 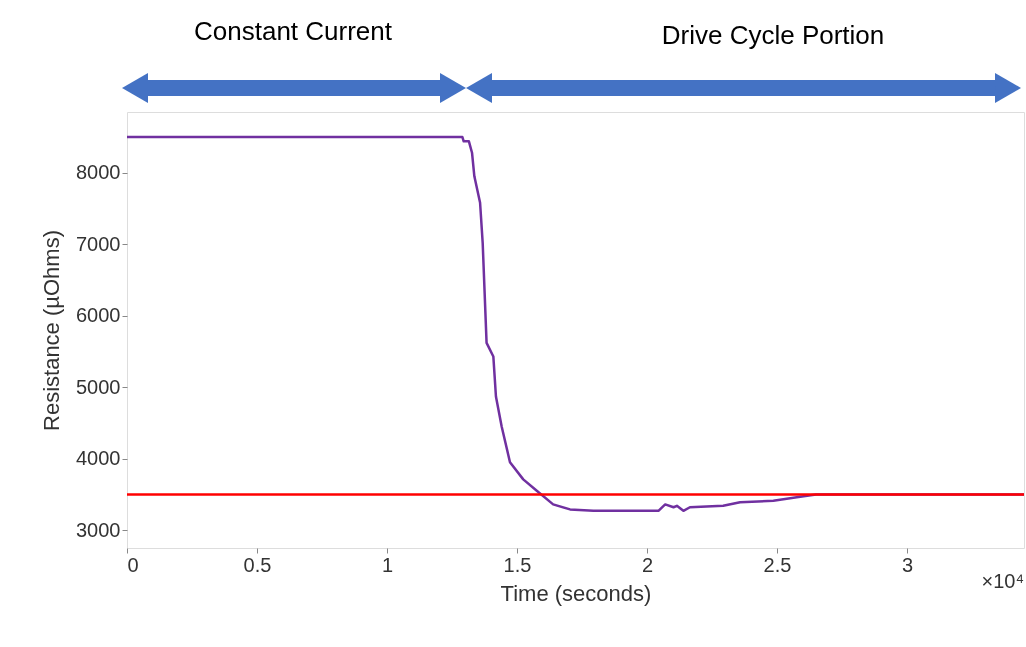 I want to click on y-tick-label: 5000, so click(x=98, y=386).